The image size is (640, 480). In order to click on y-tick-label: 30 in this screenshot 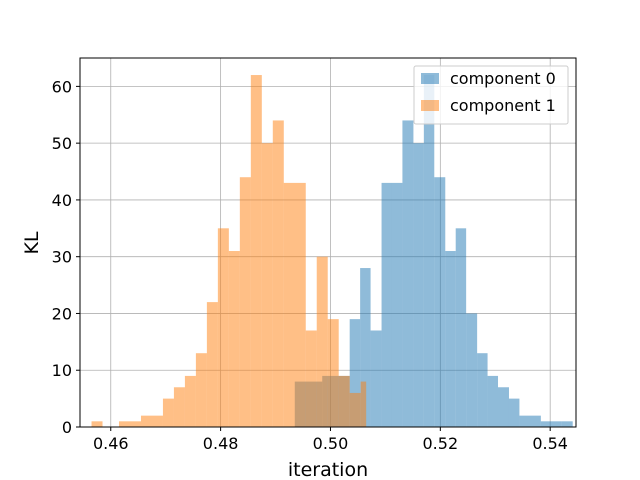, I will do `click(62, 257)`.